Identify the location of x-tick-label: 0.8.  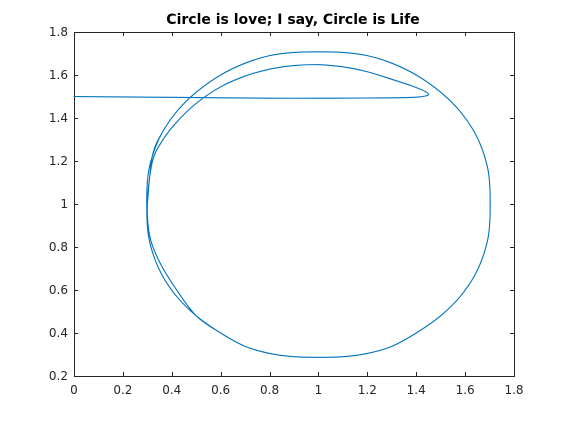
(269, 390).